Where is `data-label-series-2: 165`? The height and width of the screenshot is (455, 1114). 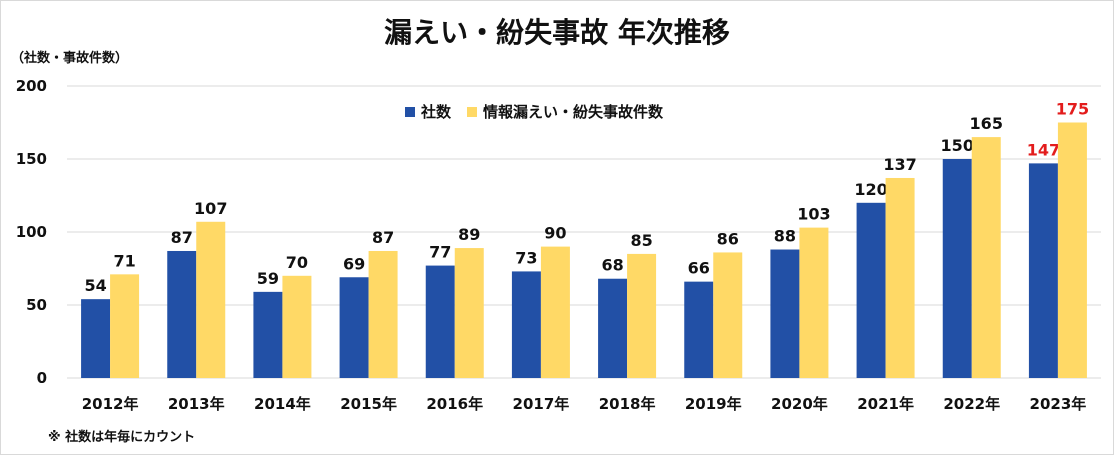
data-label-series-2: 165 is located at coordinates (986, 123).